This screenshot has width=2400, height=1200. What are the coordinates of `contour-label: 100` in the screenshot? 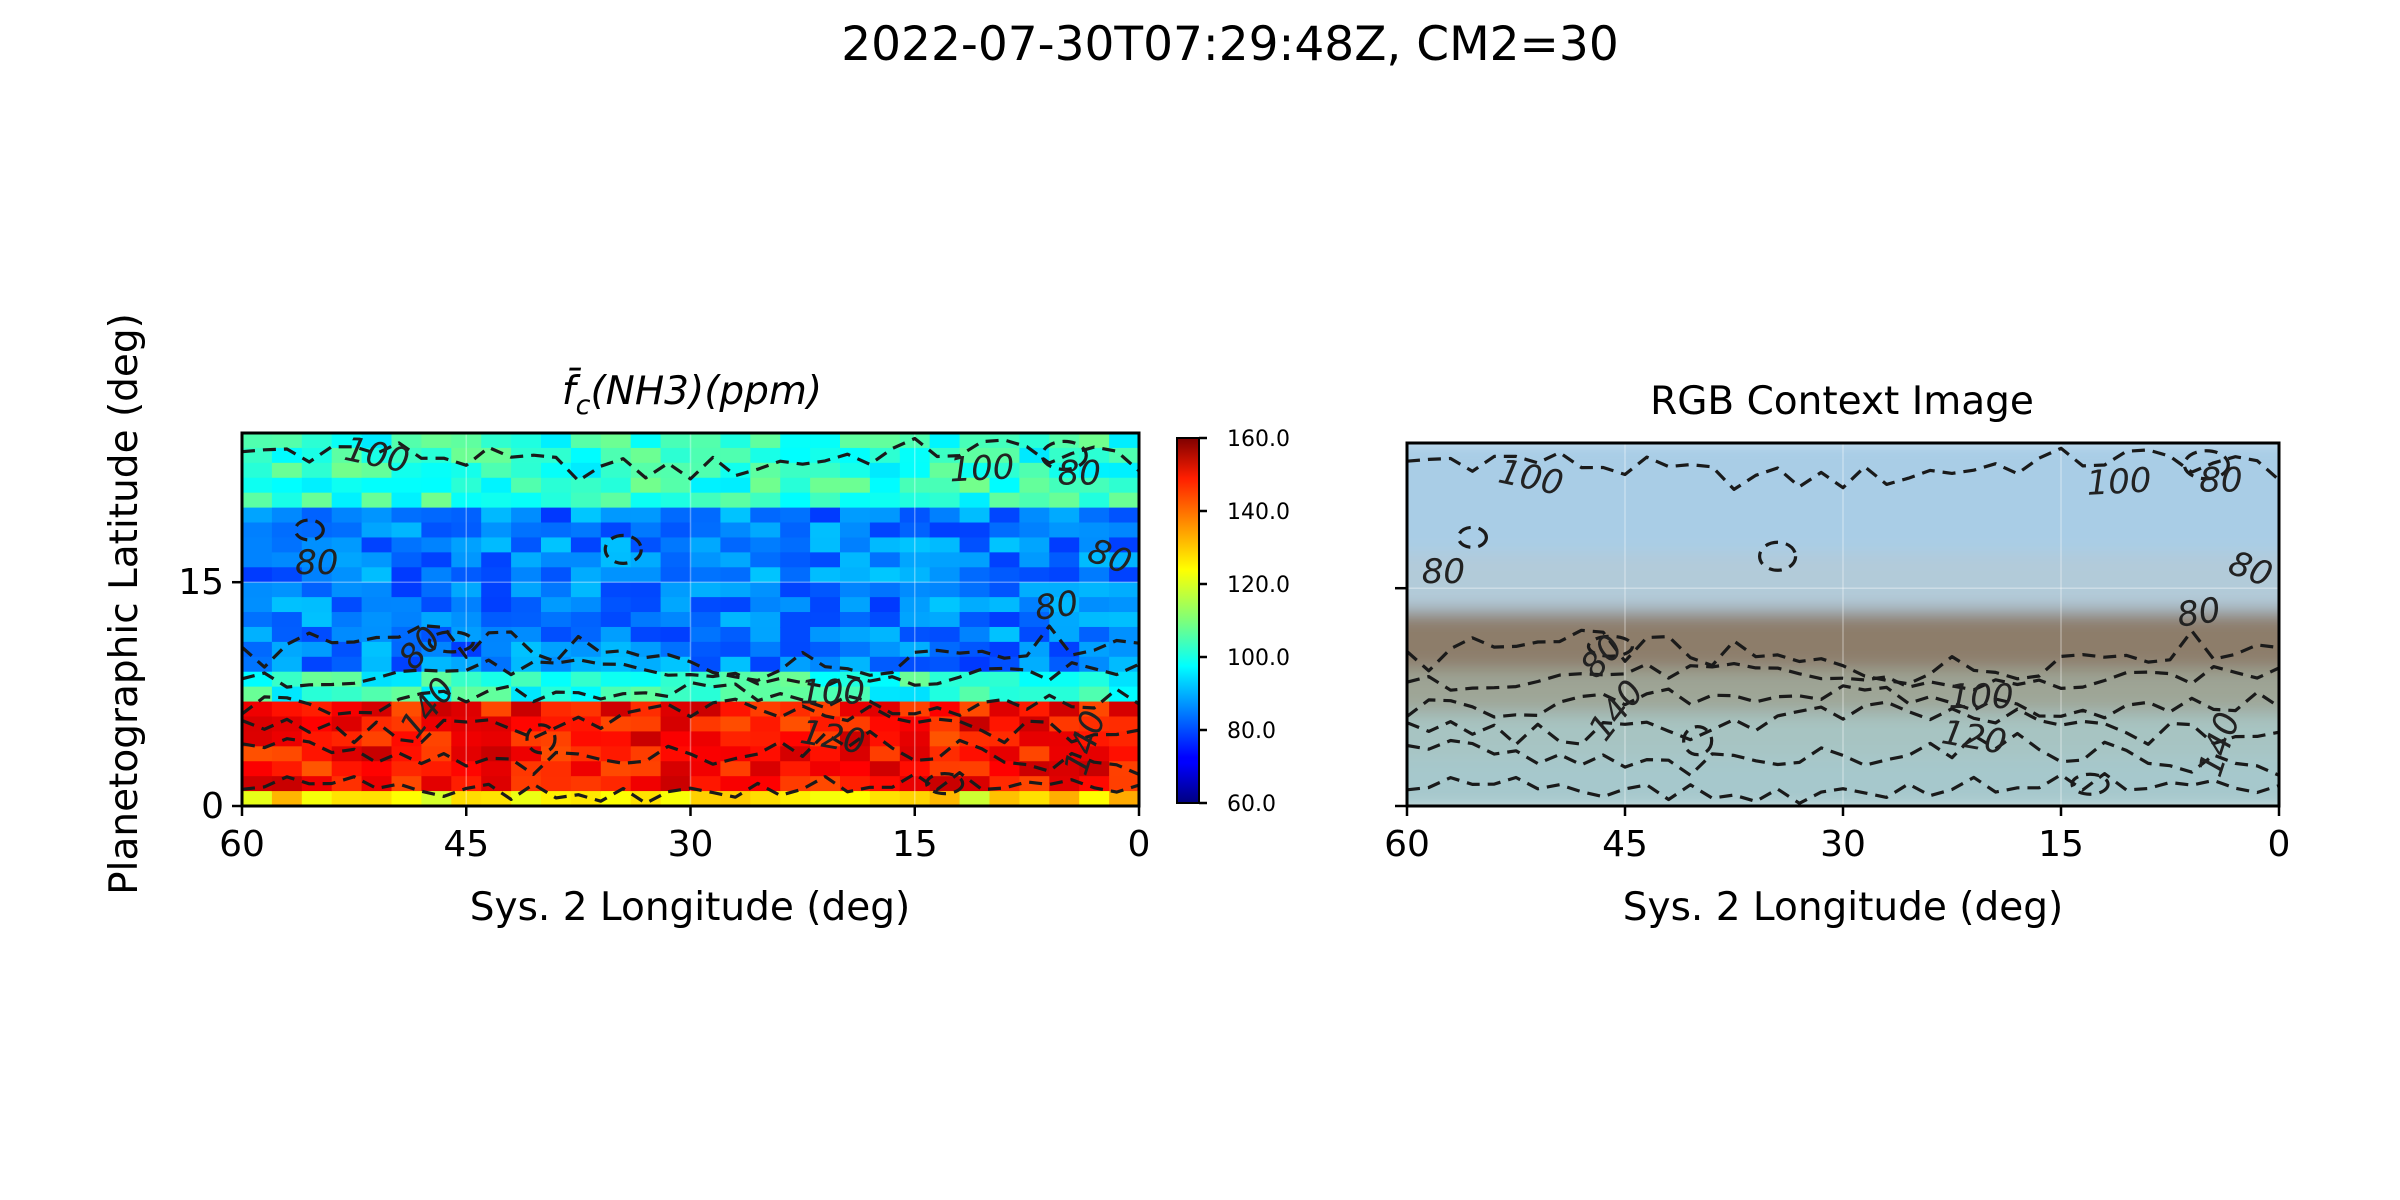 It's located at (981, 468).